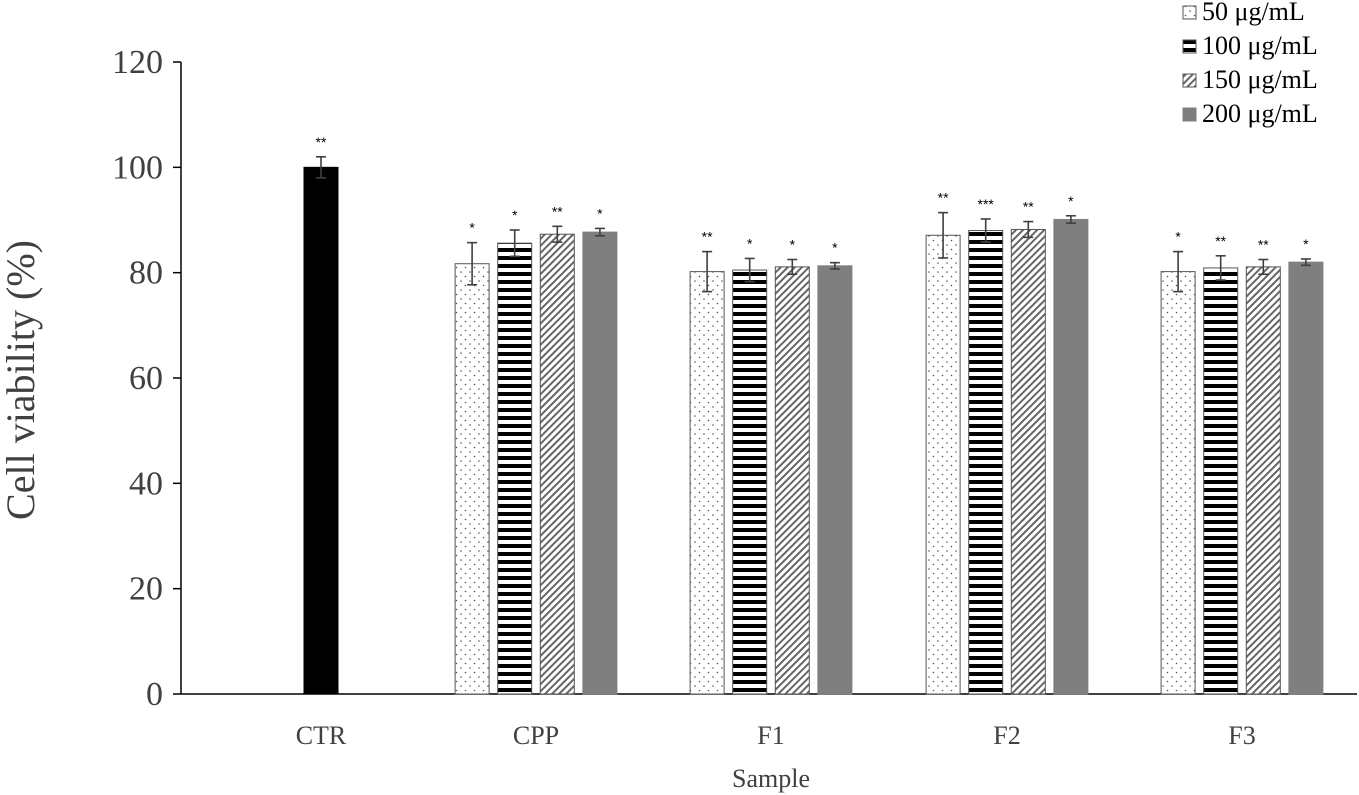 The width and height of the screenshot is (1359, 795). Describe the element at coordinates (137, 62) in the screenshot. I see `y-tick-label: 120` at that location.